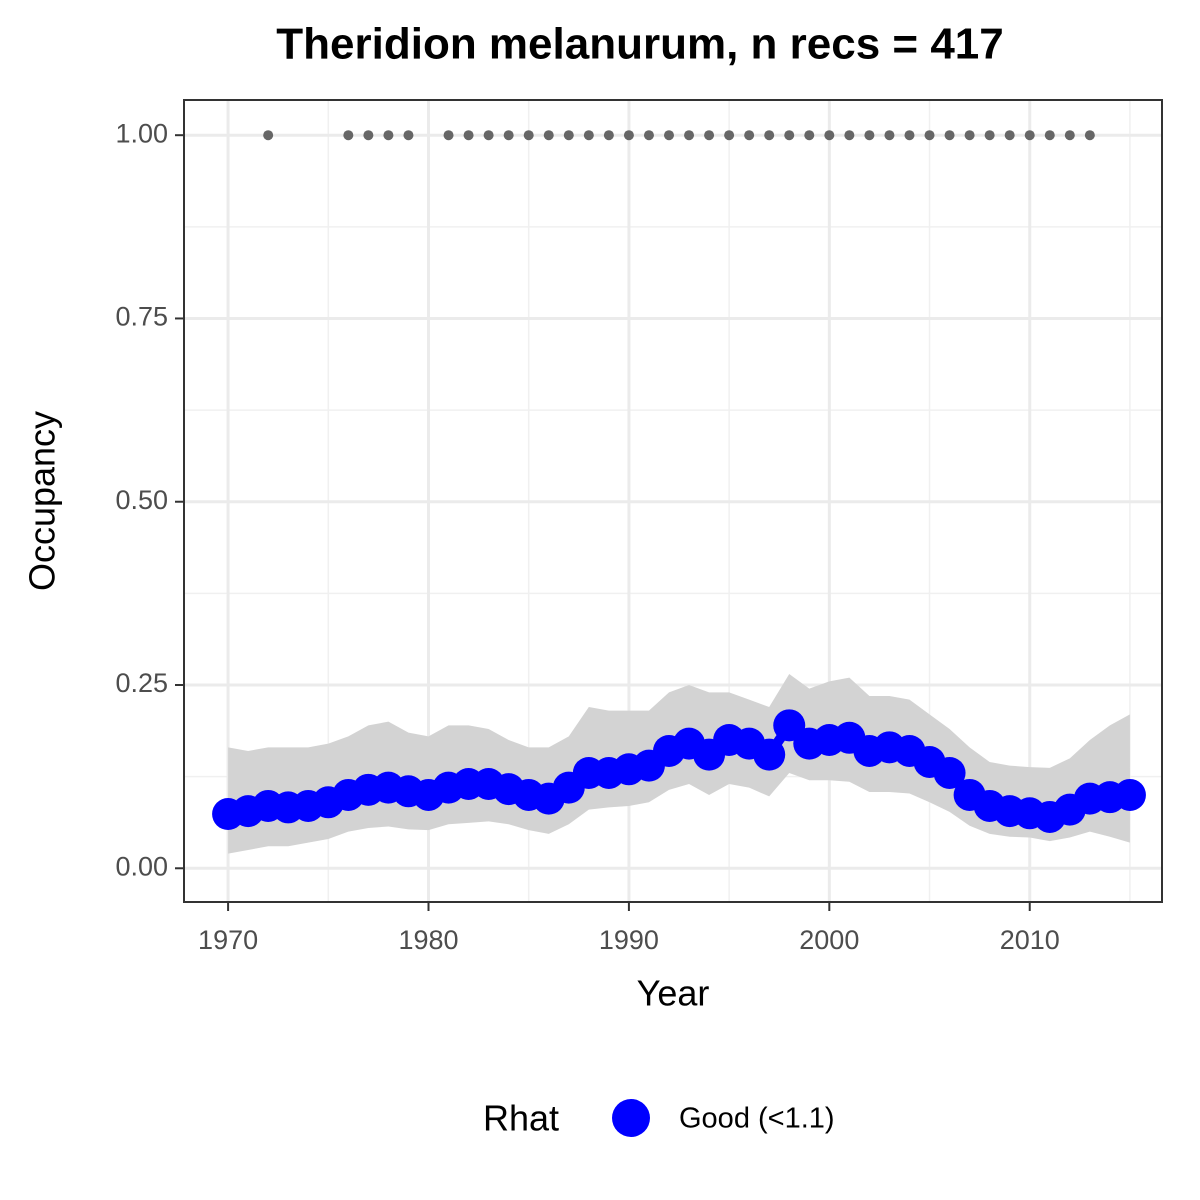 Image resolution: width=1200 pixels, height=1200 pixels. I want to click on legend-title: Rhat, so click(521, 1118).